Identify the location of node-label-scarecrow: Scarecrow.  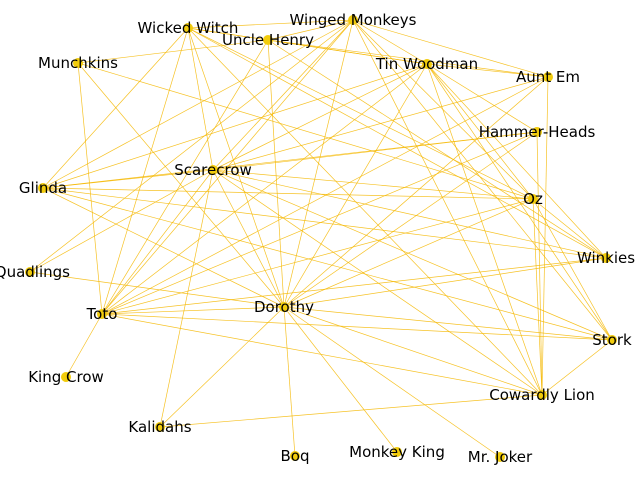
(213, 170).